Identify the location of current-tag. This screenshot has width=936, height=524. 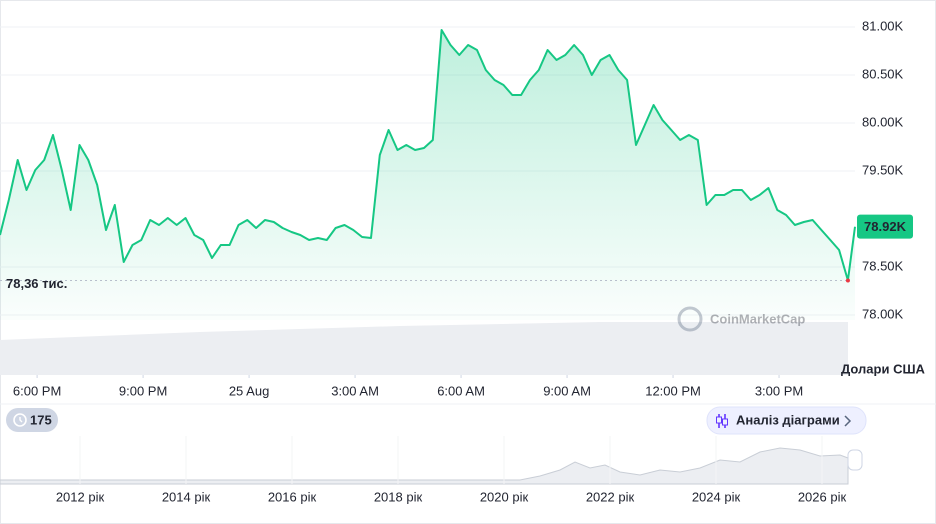
(885, 226).